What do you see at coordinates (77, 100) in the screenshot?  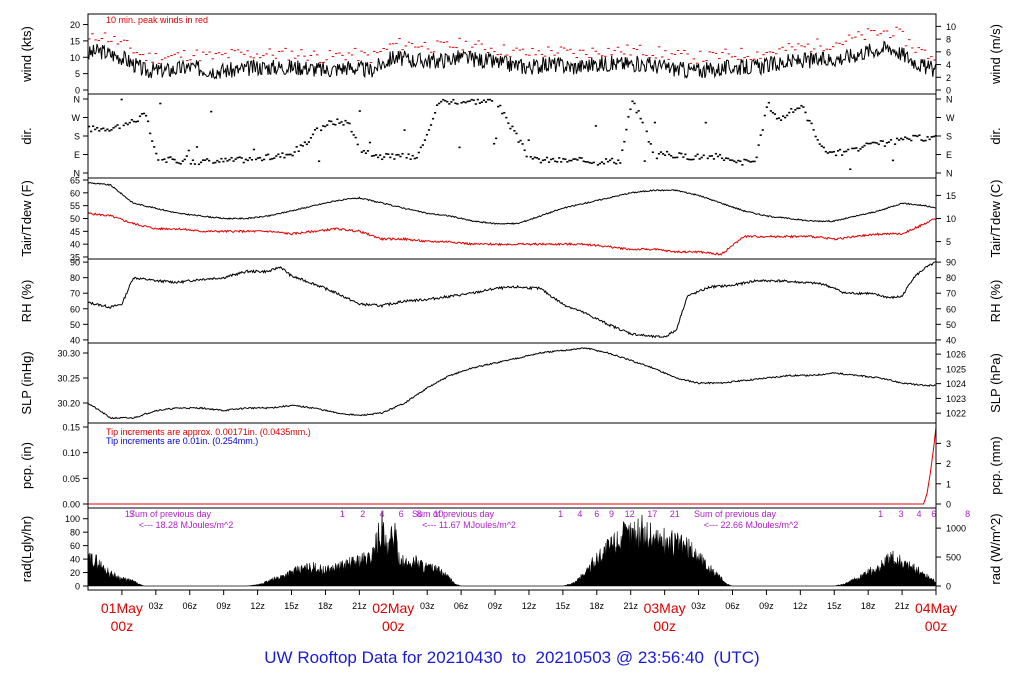 I see `dir-left-tick-label: N` at bounding box center [77, 100].